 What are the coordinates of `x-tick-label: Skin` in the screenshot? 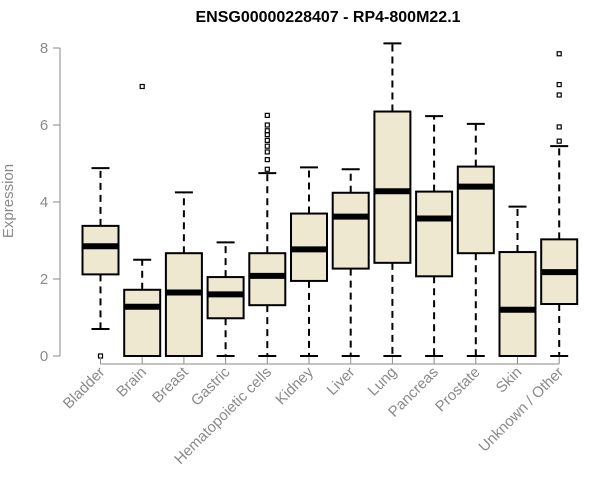 It's located at (509, 380).